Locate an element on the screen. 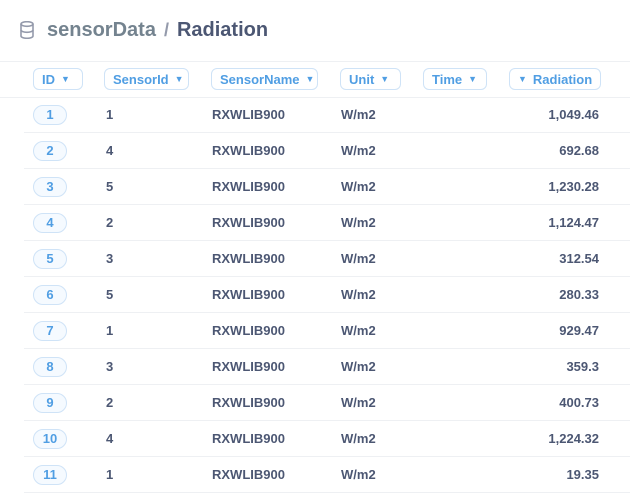 This screenshot has width=630, height=496. table-row: 8 3 RXWLIB900 W/m2 359.3 is located at coordinates (327, 367).